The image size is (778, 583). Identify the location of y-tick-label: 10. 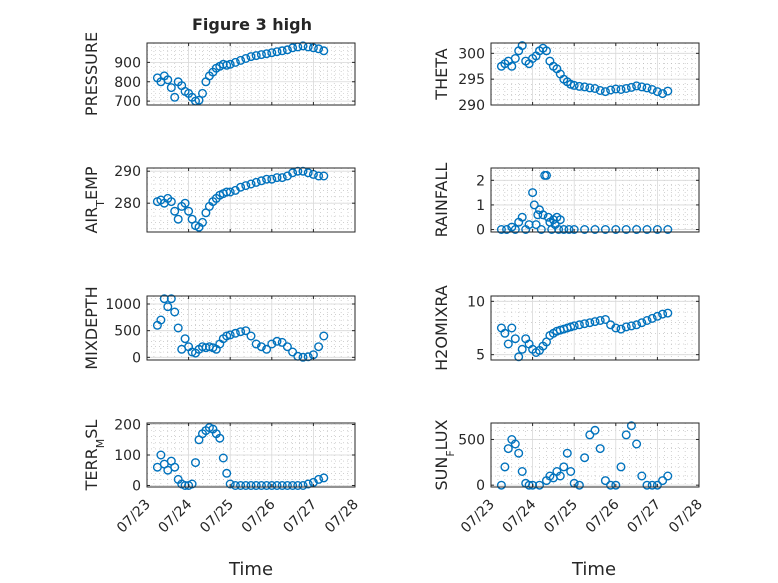
(476, 302).